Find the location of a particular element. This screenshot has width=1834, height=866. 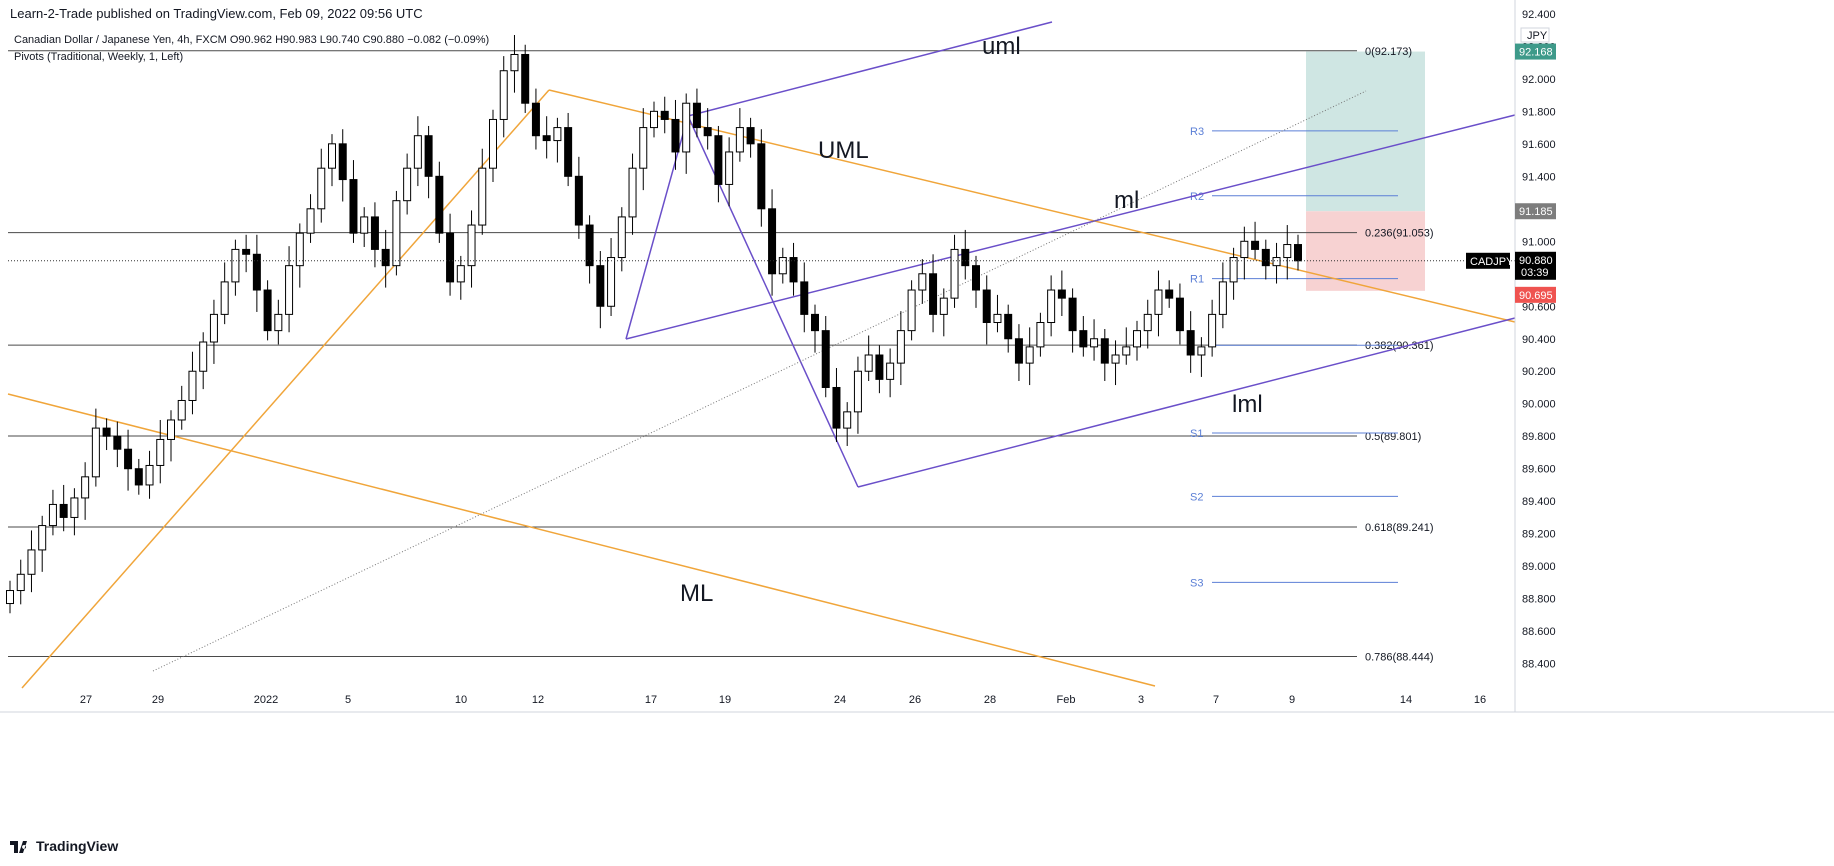

symbol-tag: CADJPY is located at coordinates (1492, 262).